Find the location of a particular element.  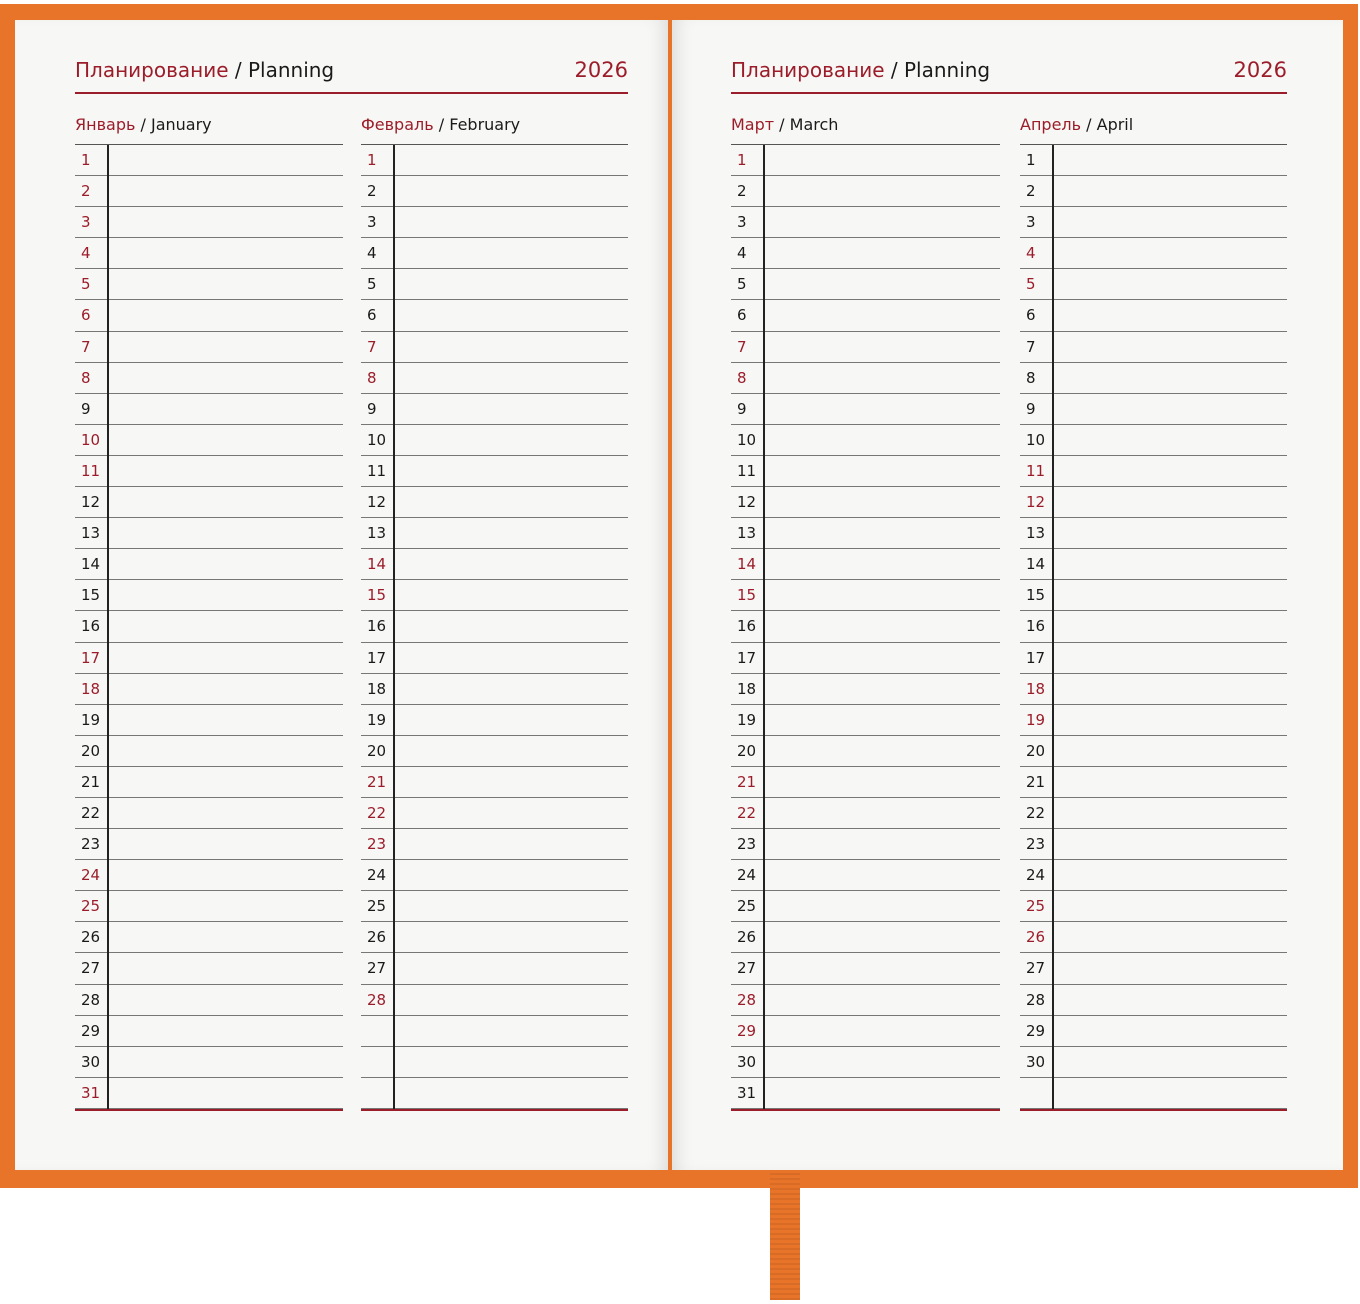

day-number: 30 is located at coordinates (91, 1061).